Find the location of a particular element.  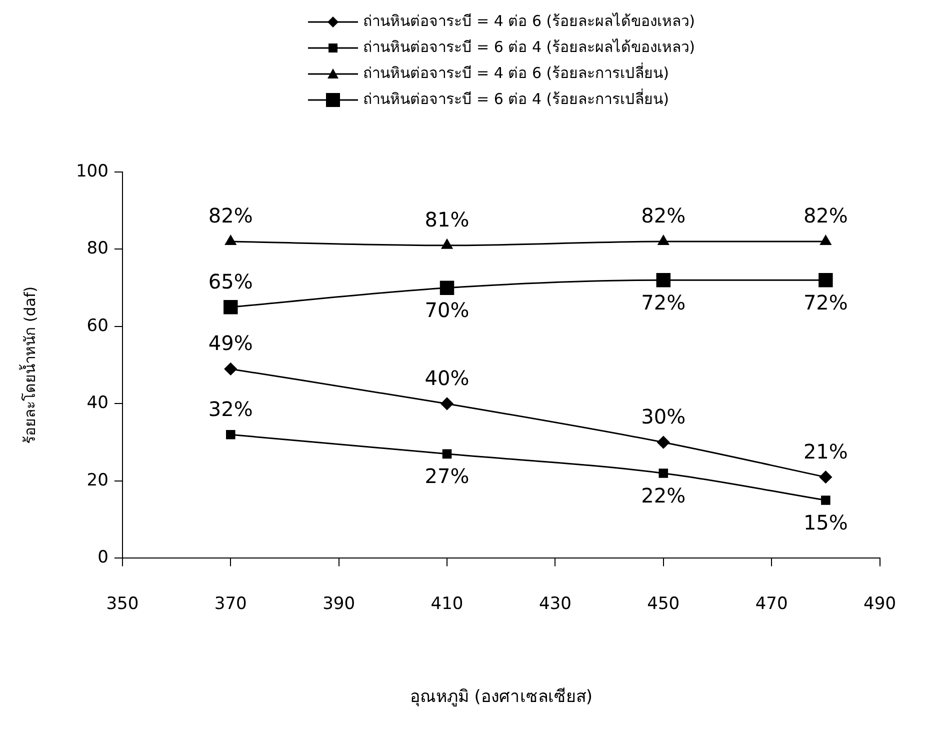

y-tick-label: 80 is located at coordinates (97, 248).